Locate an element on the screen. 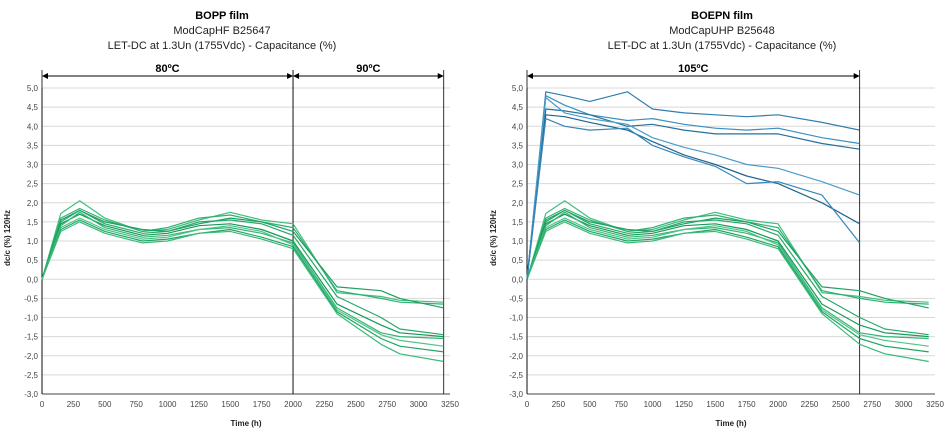  left-y-tick-label: 0,0 is located at coordinates (33, 279).